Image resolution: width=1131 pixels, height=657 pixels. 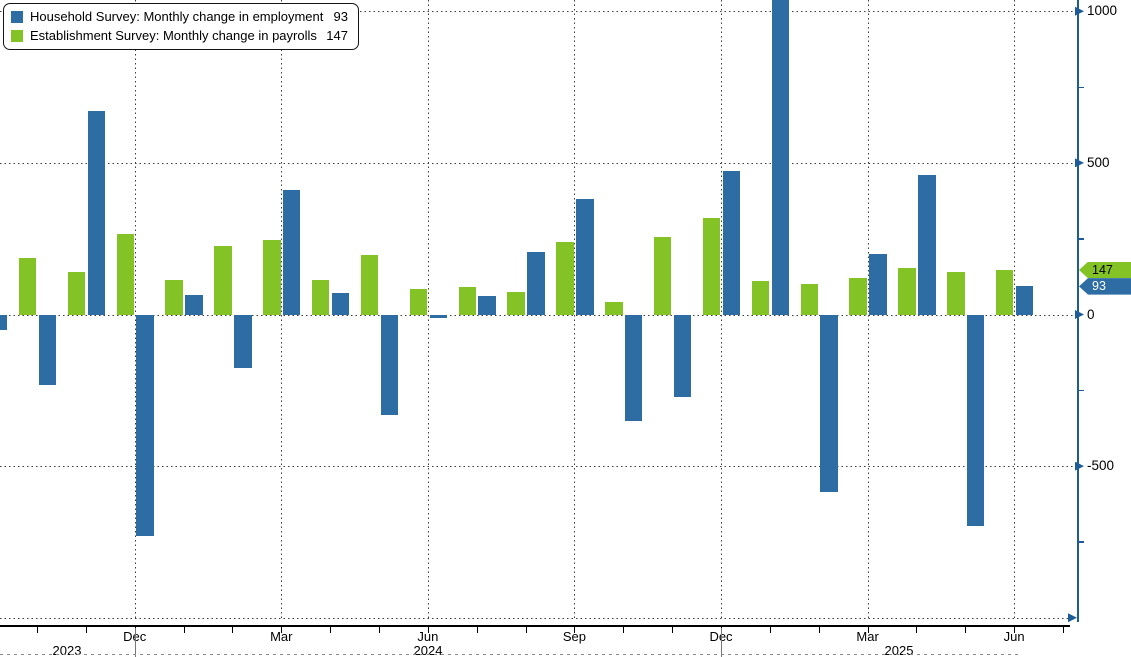 What do you see at coordinates (389, 365) in the screenshot?
I see `bar-household-May-2024` at bounding box center [389, 365].